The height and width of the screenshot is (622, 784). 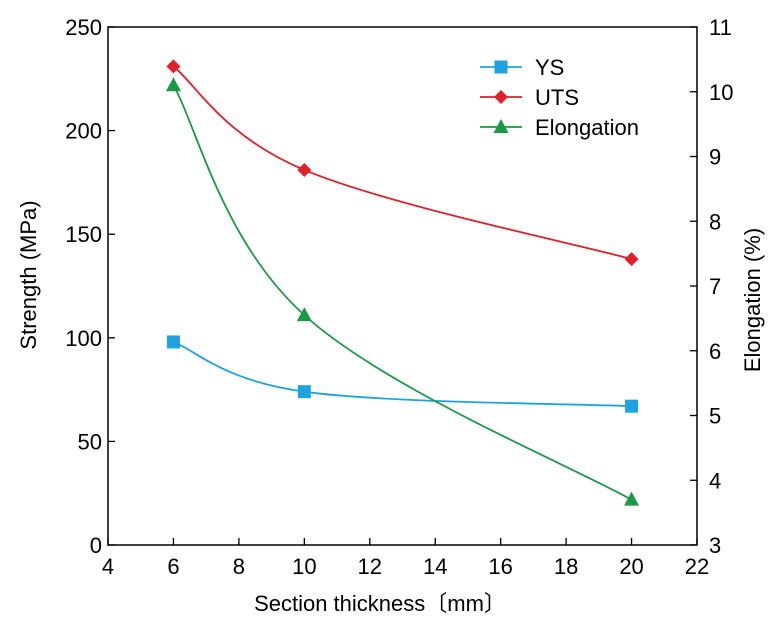 What do you see at coordinates (715, 286) in the screenshot?
I see `y2-tick-label: 7` at bounding box center [715, 286].